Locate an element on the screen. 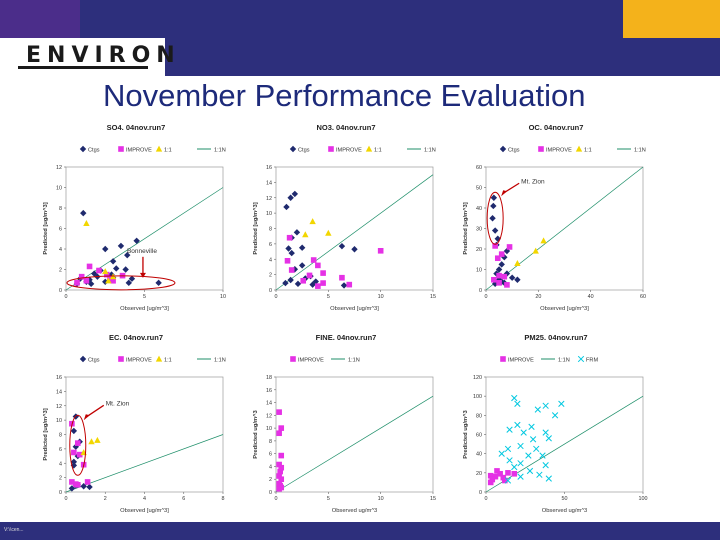 The width and height of the screenshot is (720, 540). y-tick-label: 14 is located at coordinates (59, 392).